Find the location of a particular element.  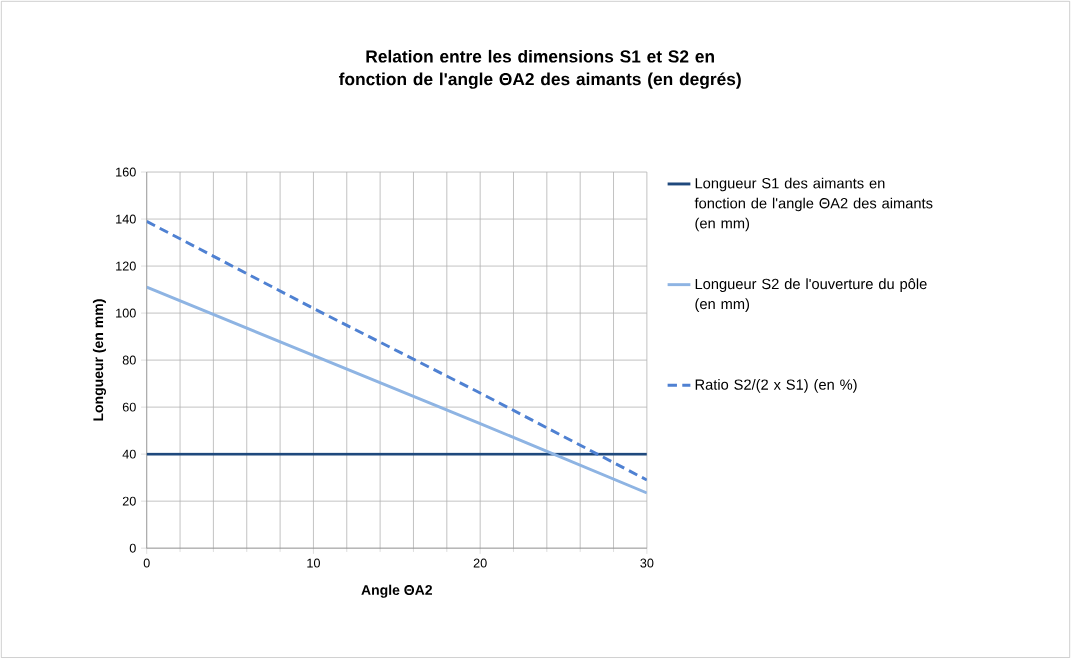

x-tick-label: 0 is located at coordinates (146, 563).